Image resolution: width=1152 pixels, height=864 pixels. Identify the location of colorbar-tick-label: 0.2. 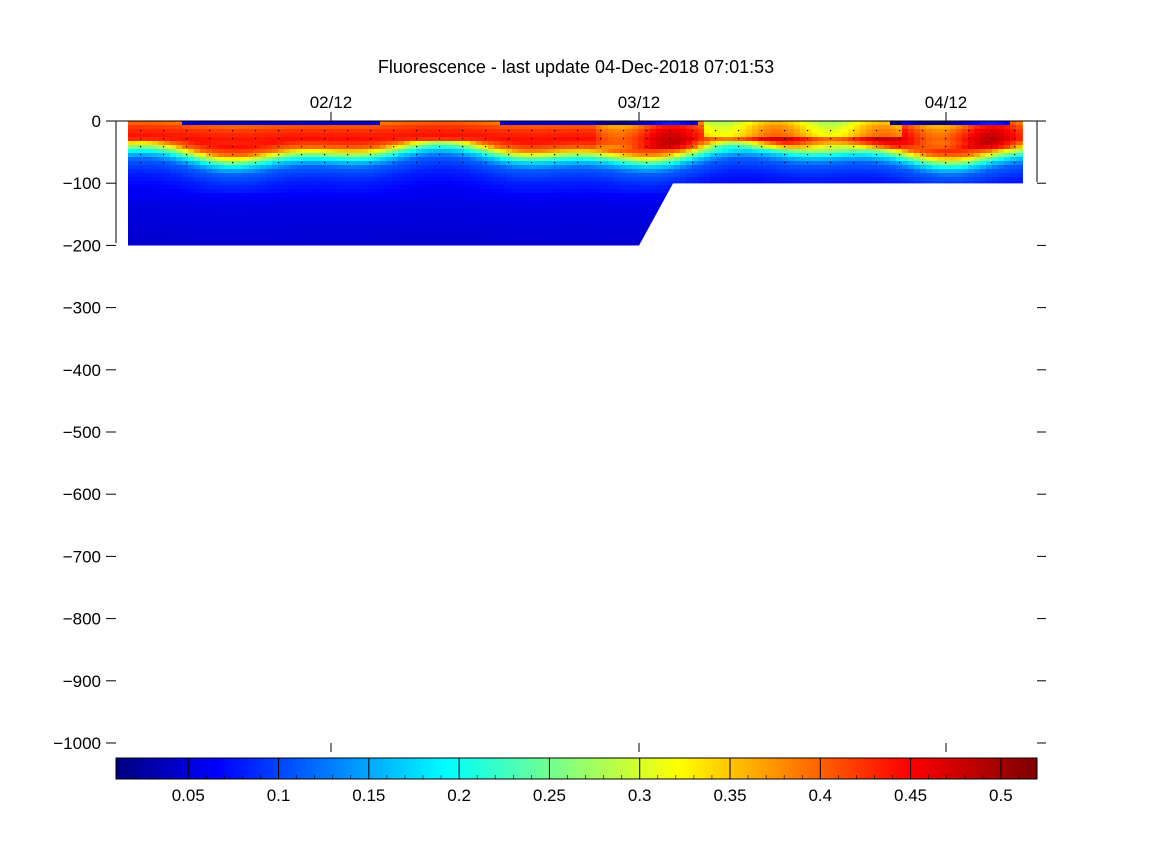
(459, 795).